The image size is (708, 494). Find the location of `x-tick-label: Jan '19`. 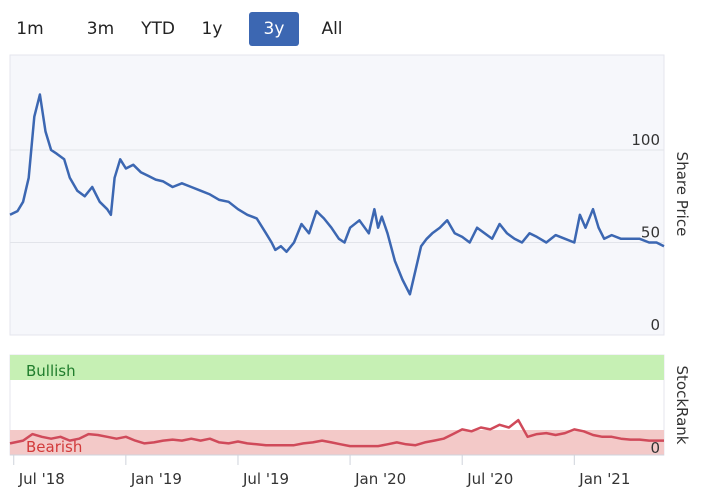

x-tick-label: Jan '19 is located at coordinates (156, 479).